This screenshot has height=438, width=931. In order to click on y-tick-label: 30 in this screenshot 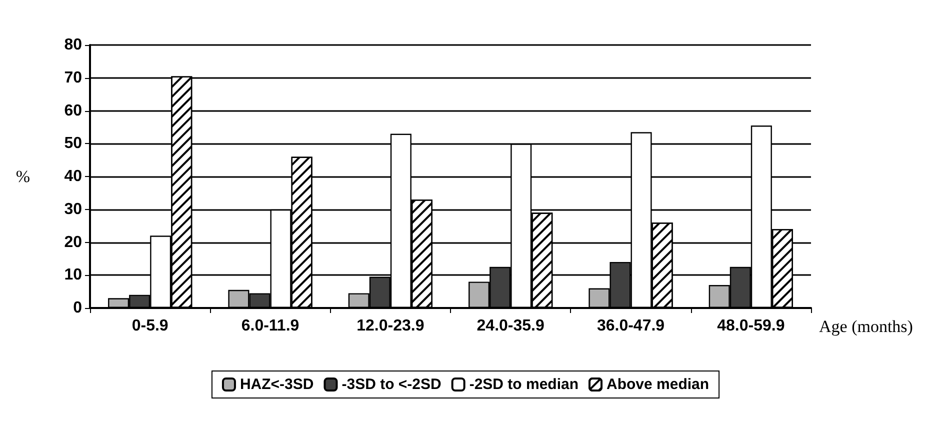, I will do `click(73, 209)`.